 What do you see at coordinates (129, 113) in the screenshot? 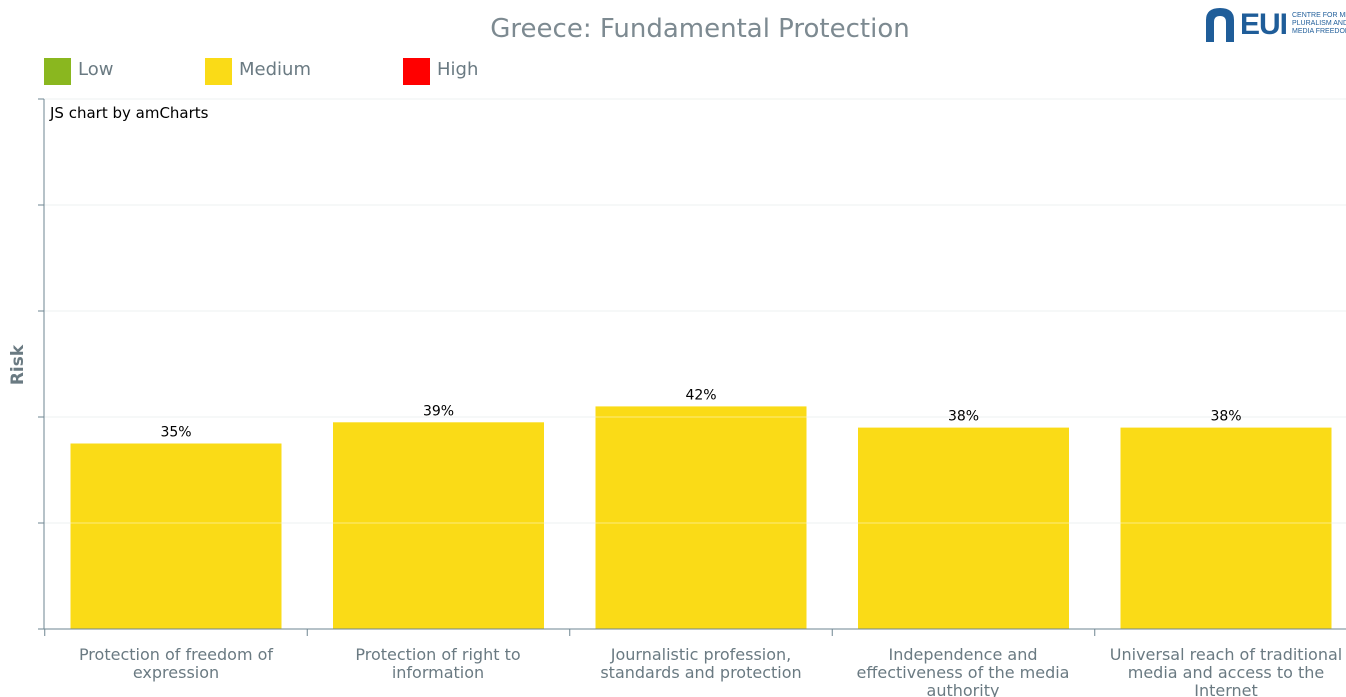
I see `amcharts-credit-link: JS chart by amCharts` at bounding box center [129, 113].